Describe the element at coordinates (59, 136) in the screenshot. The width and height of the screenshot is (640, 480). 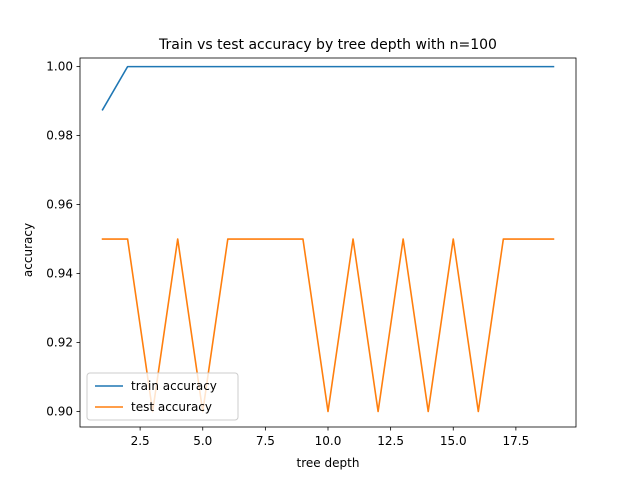
I see `y-tick-label: 0.98` at that location.